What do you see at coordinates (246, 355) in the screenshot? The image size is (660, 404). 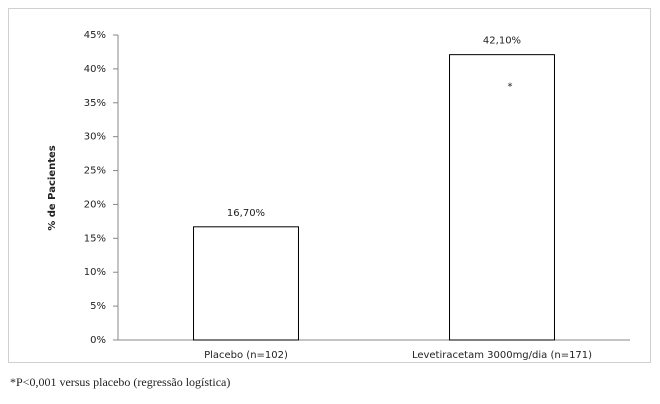 I see `x-tick-label: Placebo (n=102)` at bounding box center [246, 355].